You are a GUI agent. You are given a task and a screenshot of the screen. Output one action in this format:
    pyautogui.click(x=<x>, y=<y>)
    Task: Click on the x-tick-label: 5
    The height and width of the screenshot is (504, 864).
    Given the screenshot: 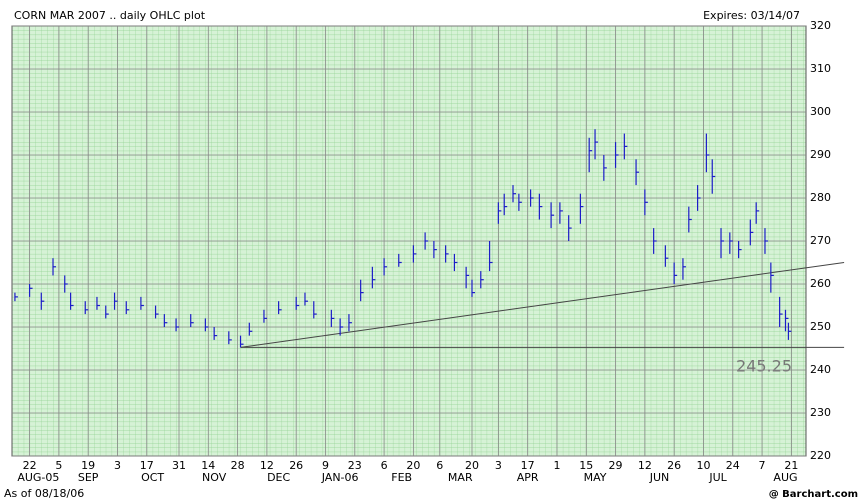 What is the action you would take?
    pyautogui.click(x=58, y=465)
    